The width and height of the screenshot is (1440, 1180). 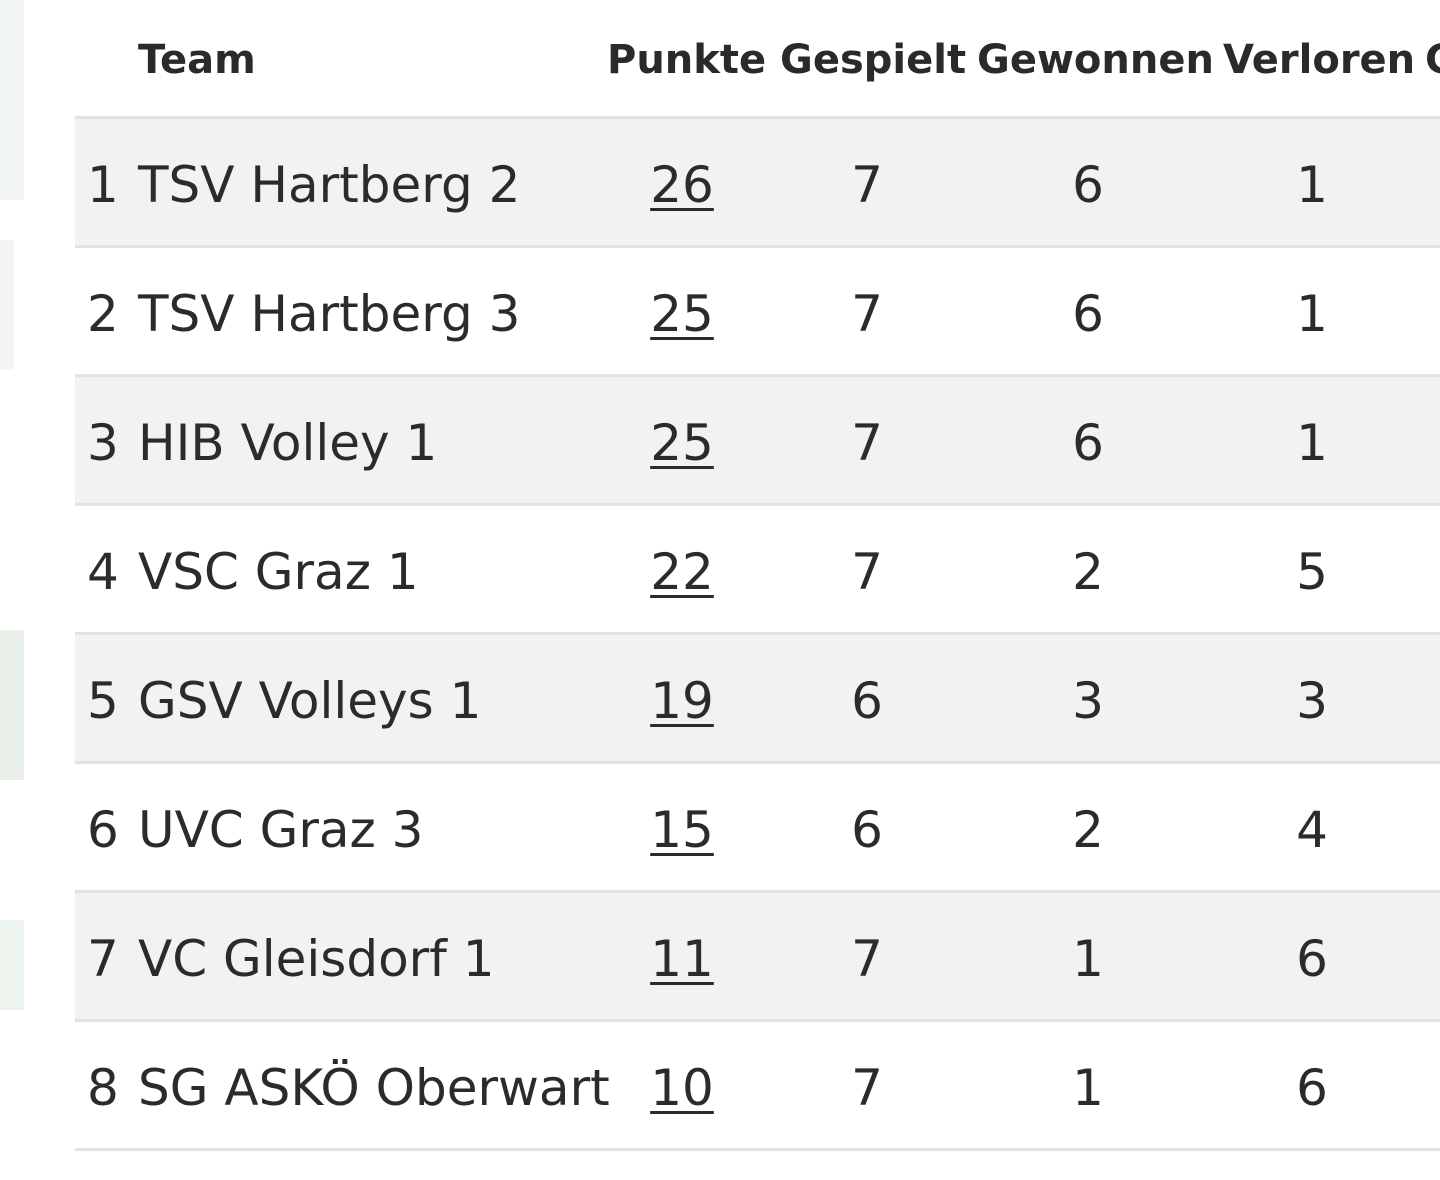 I want to click on rank-cell: 4, so click(x=103, y=572).